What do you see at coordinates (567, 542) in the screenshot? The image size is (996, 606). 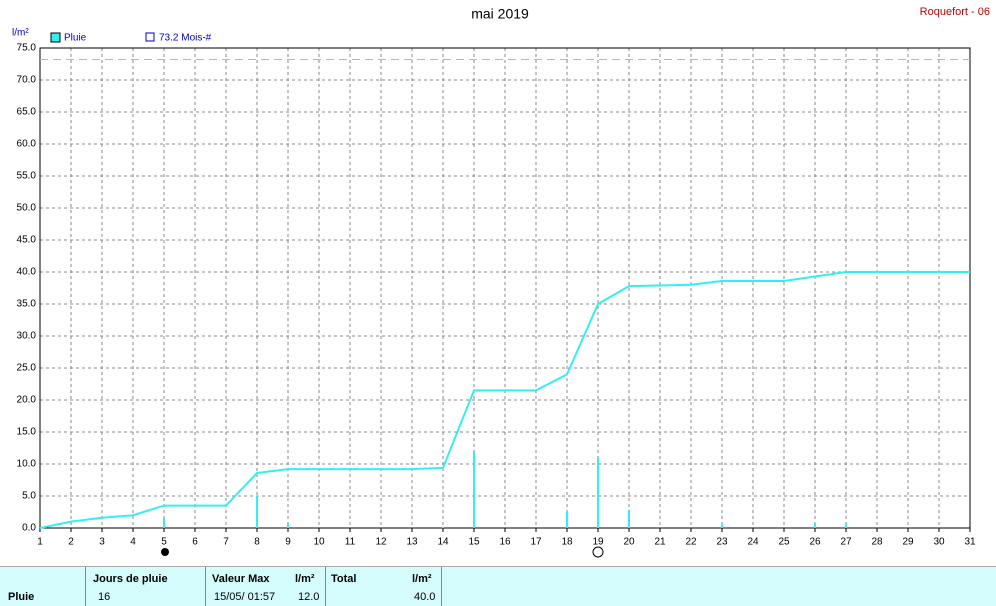 I see `x-tick-label: 18` at bounding box center [567, 542].